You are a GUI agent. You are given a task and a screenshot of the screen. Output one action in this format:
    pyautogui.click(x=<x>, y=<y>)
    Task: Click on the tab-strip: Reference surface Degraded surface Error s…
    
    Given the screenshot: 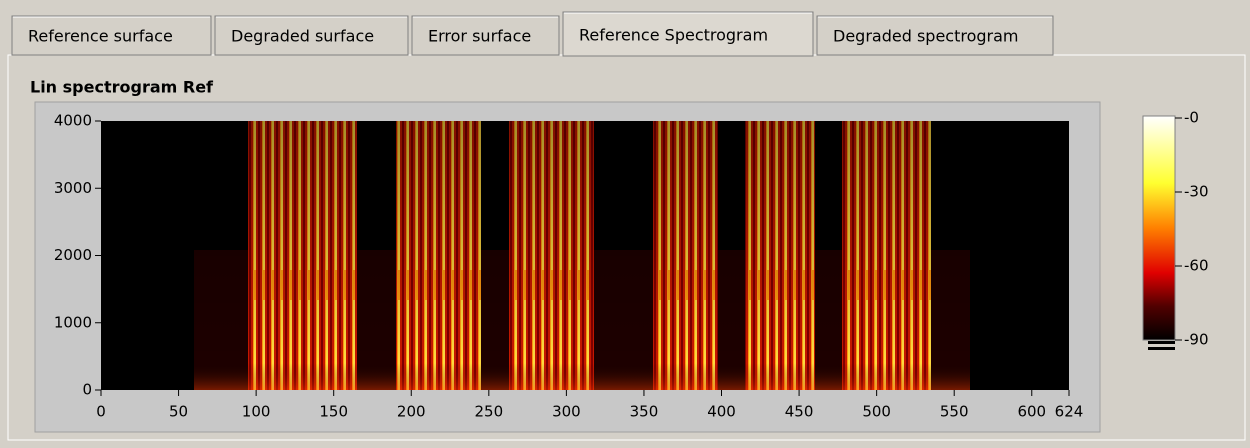 What is the action you would take?
    pyautogui.click(x=532, y=34)
    